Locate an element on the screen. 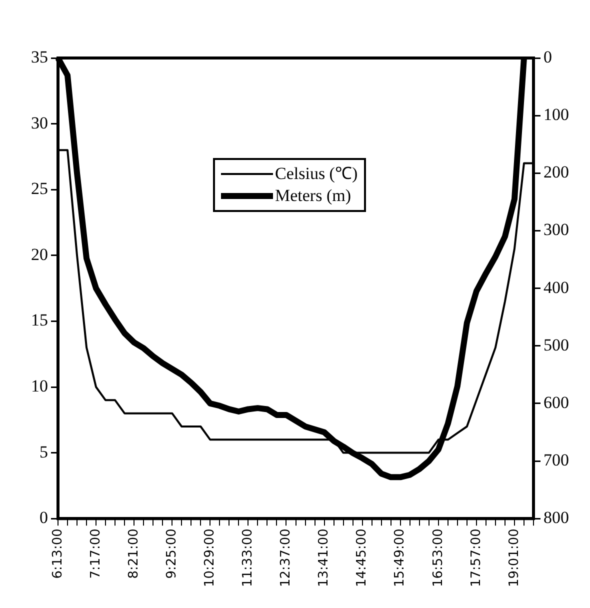  x-tick-label: 9:25:00 is located at coordinates (172, 553).